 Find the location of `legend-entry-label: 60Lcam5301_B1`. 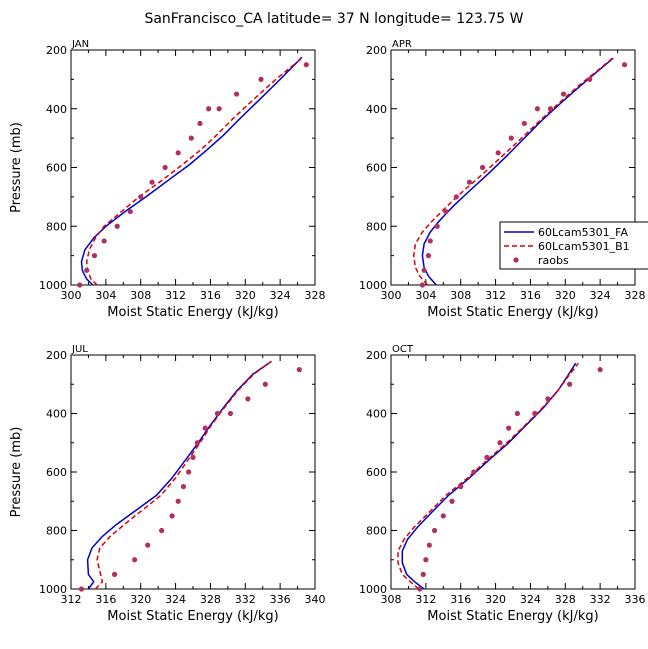

legend-entry-label: 60Lcam5301_B1 is located at coordinates (584, 246).